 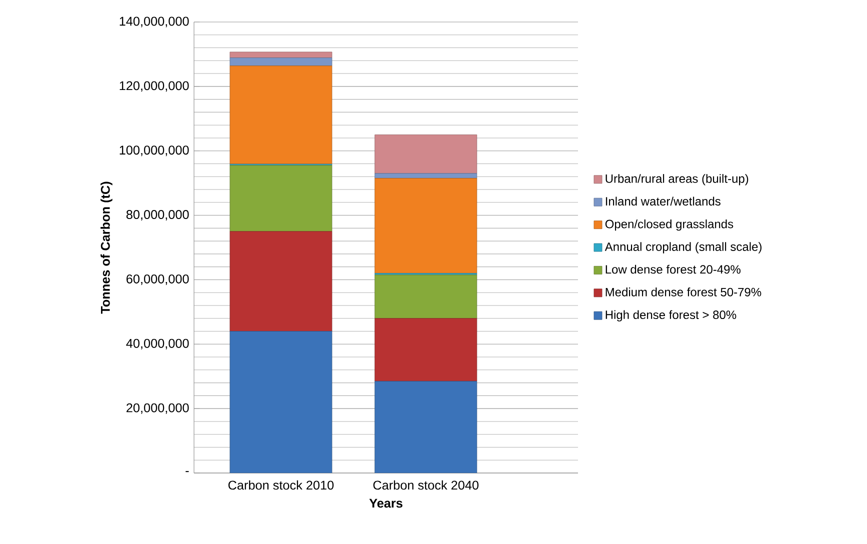 What do you see at coordinates (683, 248) in the screenshot?
I see `legend-label: Annual cropland (small scale)` at bounding box center [683, 248].